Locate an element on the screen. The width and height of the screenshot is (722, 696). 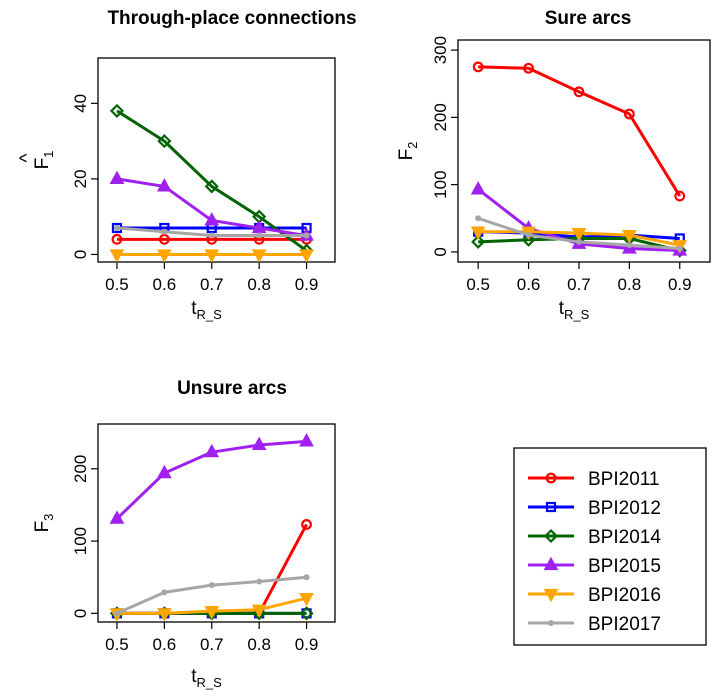
legend-label: BPI2011 is located at coordinates (623, 479).